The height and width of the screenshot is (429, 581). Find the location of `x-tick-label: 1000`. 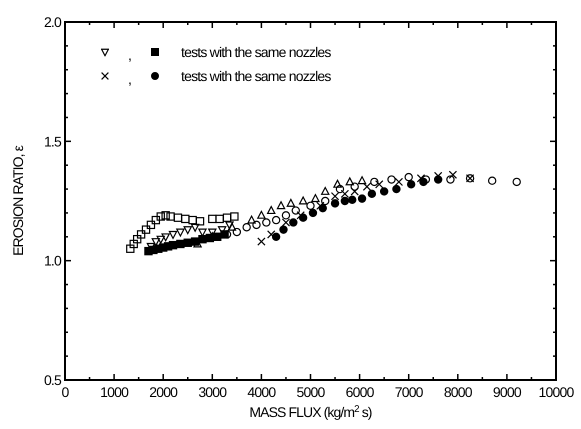

x-tick-label: 1000 is located at coordinates (115, 392).